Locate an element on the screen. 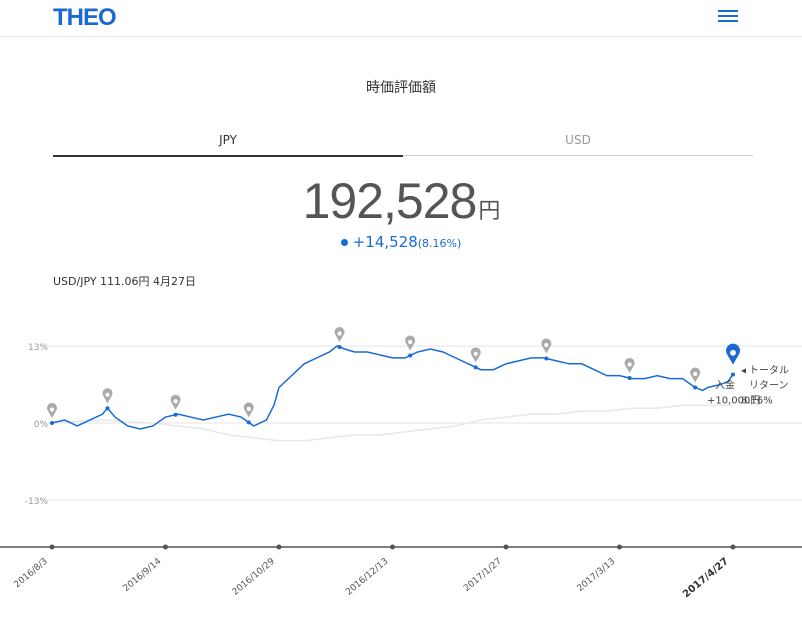  x-tick-label: 2016/10/29 is located at coordinates (254, 576).